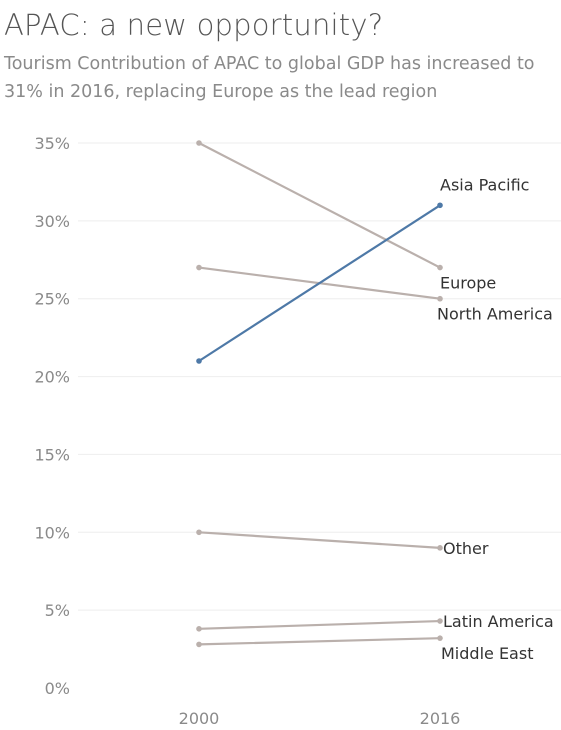 This screenshot has height=730, width=561. I want to click on series-line-latin-america, so click(319, 624).